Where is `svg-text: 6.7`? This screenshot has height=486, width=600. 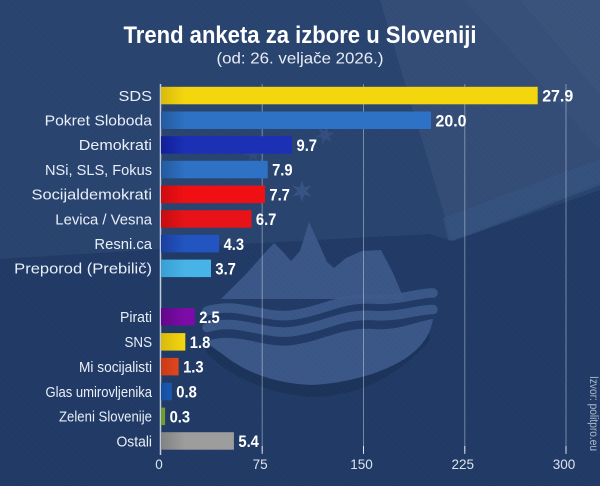
svg-text: 6.7 is located at coordinates (266, 219).